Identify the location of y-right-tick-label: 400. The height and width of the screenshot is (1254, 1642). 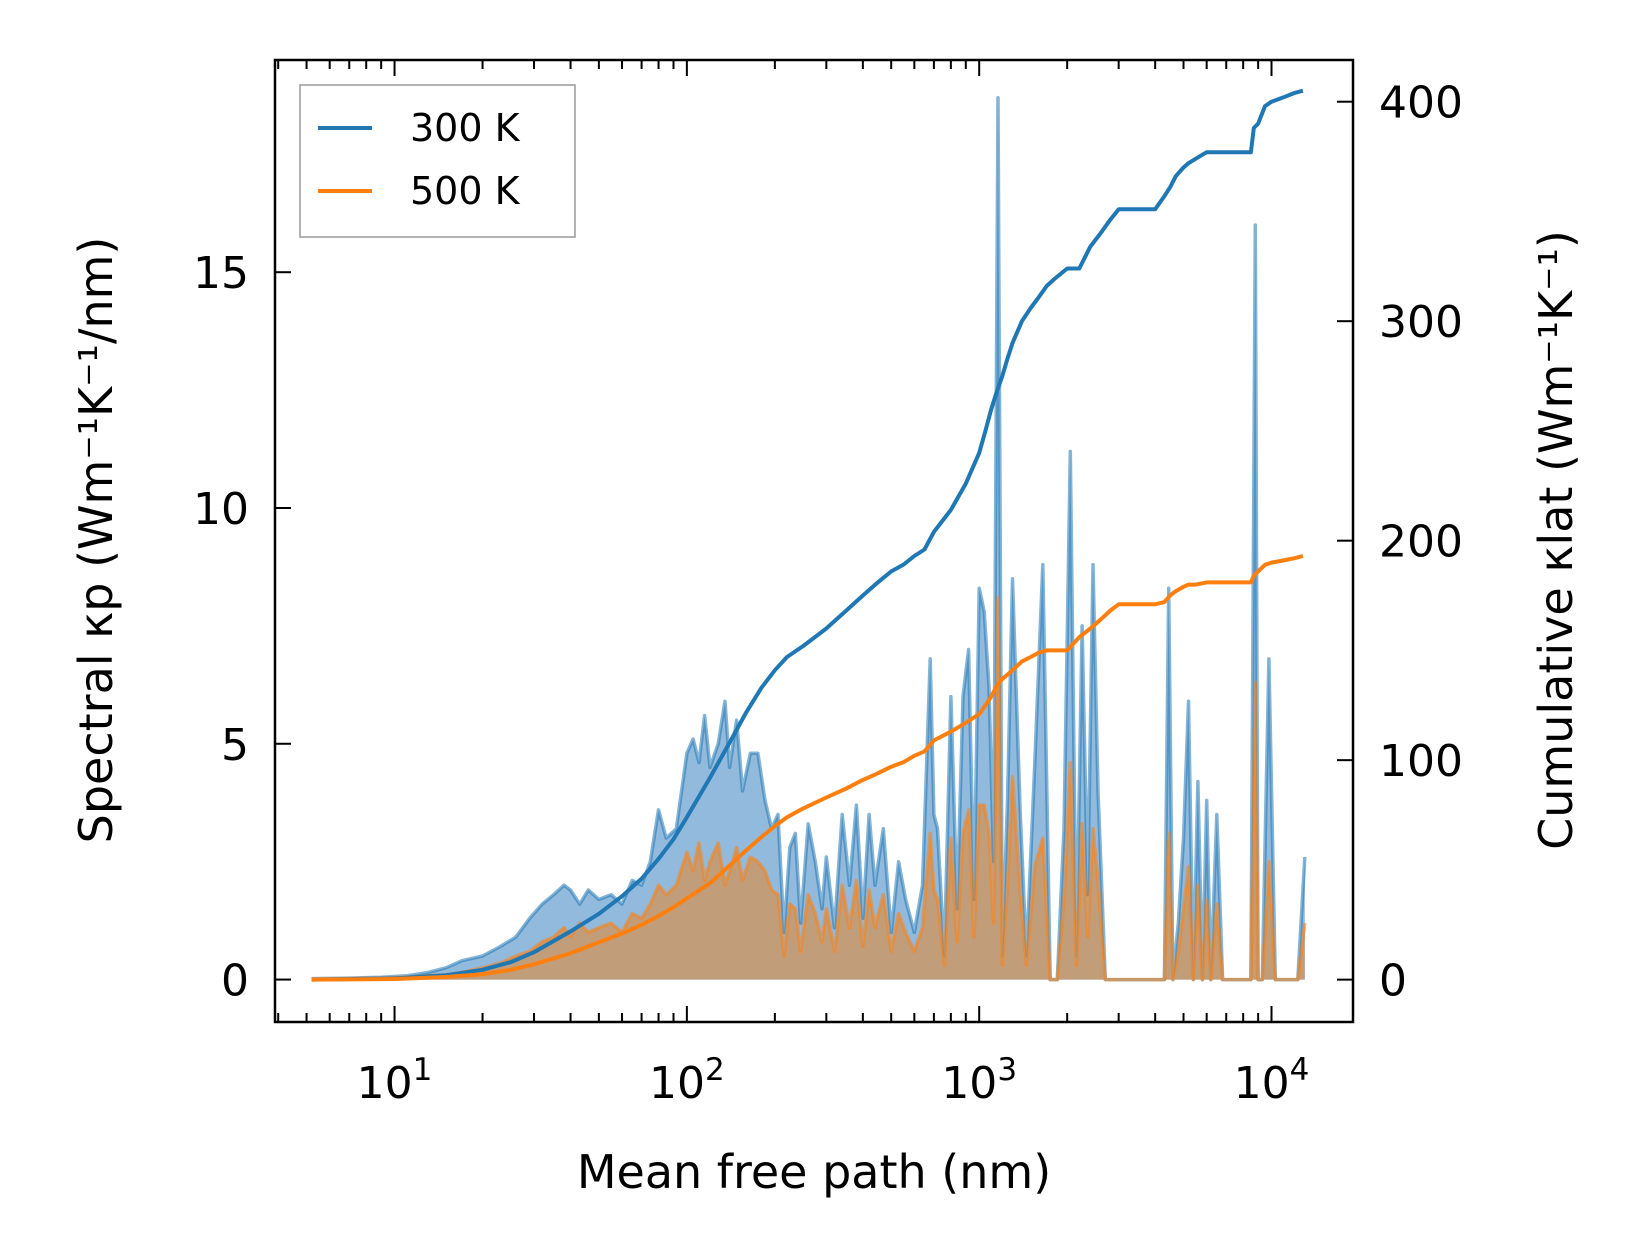
(1421, 103).